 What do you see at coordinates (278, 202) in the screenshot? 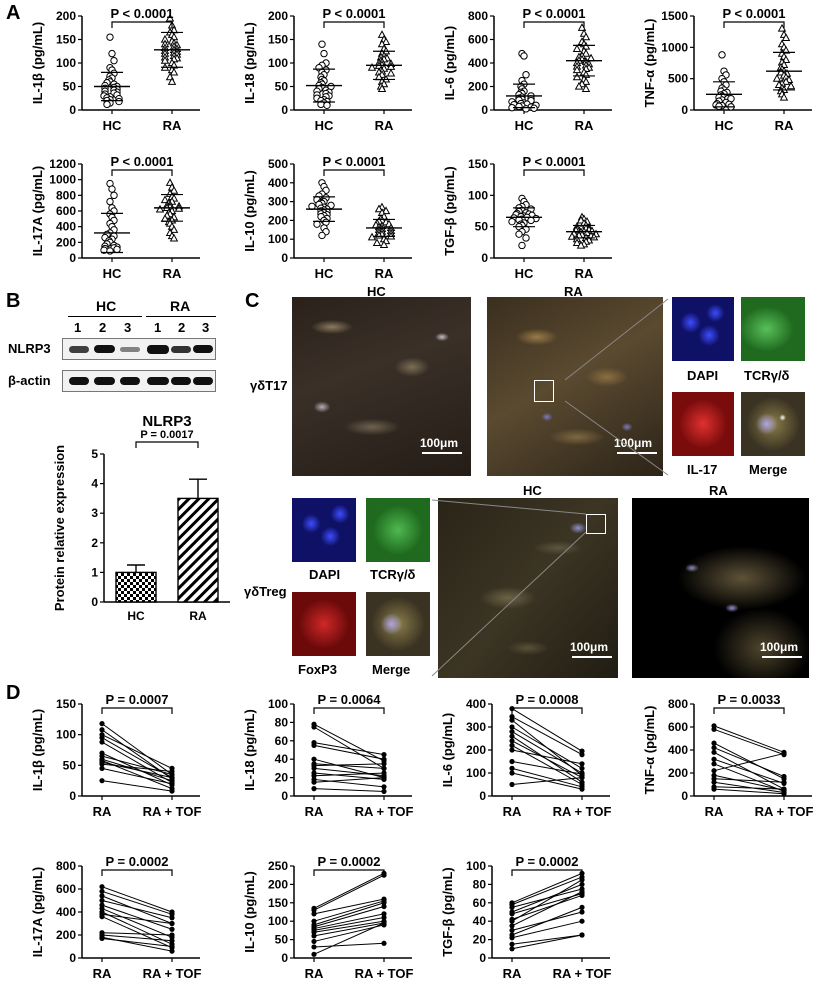
I see `y-tick-label: 300` at bounding box center [278, 202].